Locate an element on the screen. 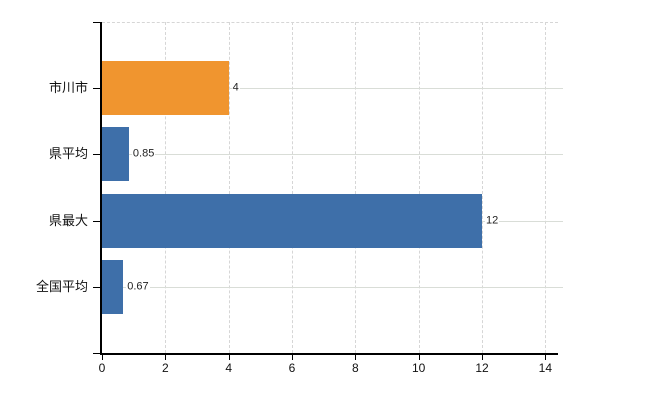 The image size is (650, 400). bar-value-label: 12 is located at coordinates (492, 221).